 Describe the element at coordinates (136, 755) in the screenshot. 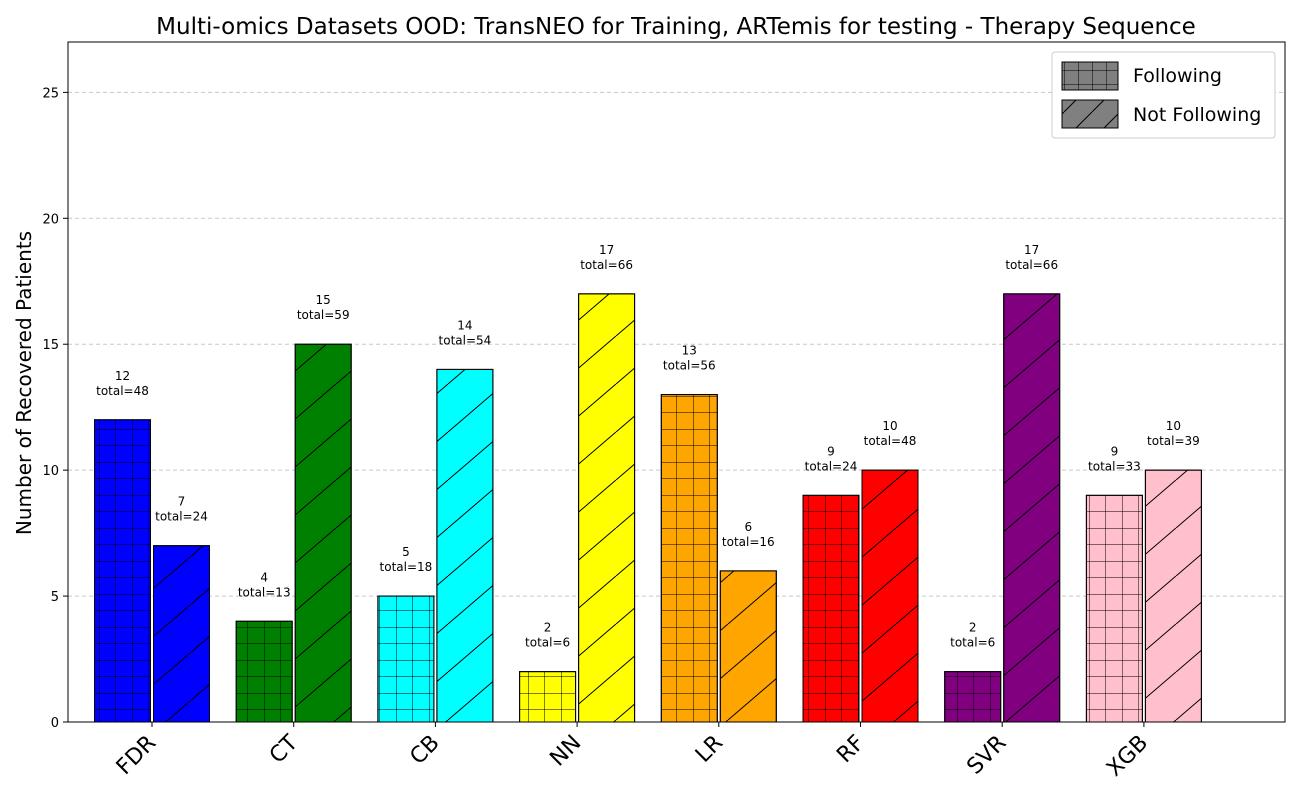

I see `x-tick-label-fdr: FDR` at that location.